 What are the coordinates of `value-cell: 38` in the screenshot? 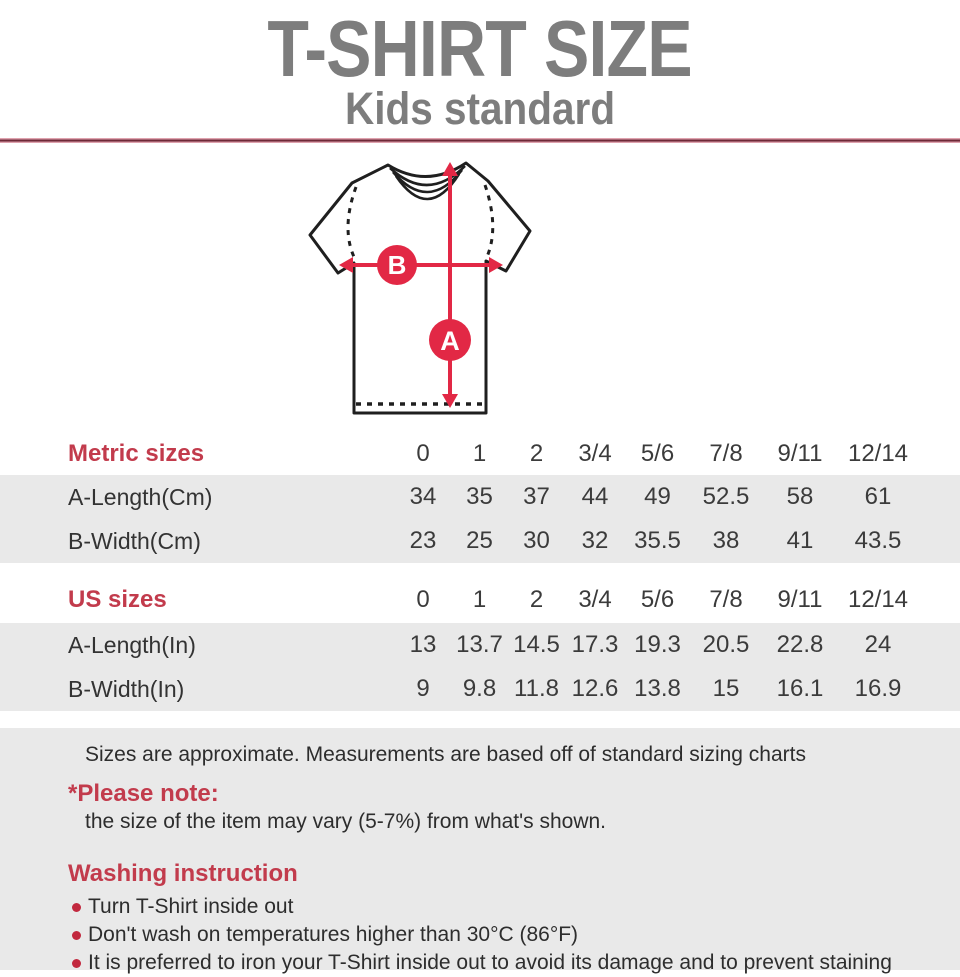 It's located at (726, 540).